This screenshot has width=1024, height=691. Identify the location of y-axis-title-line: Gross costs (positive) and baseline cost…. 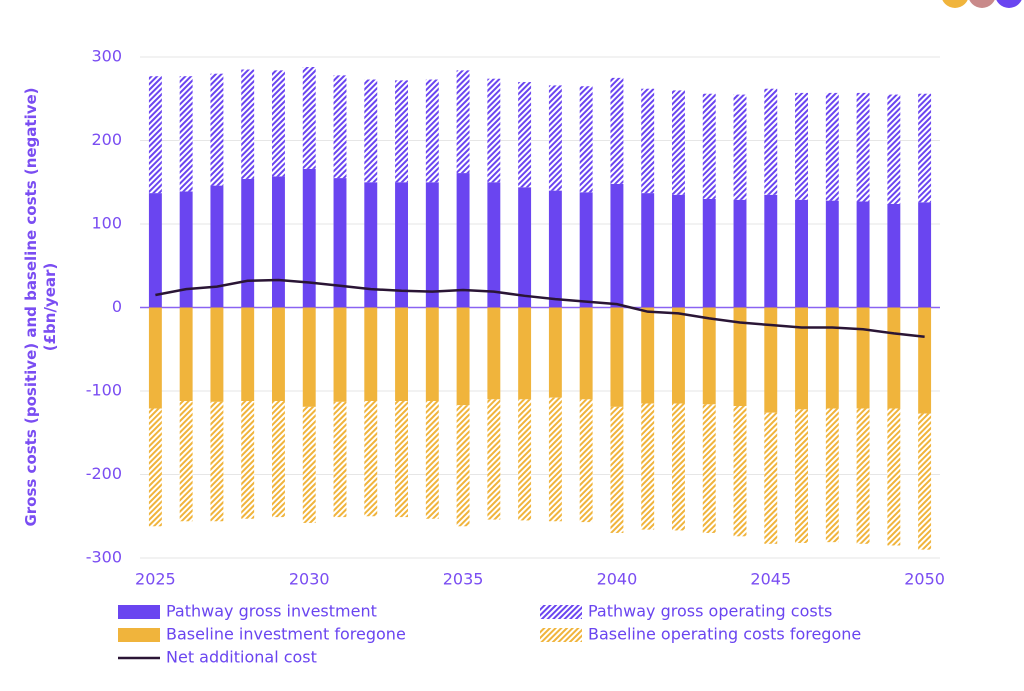
(31, 306).